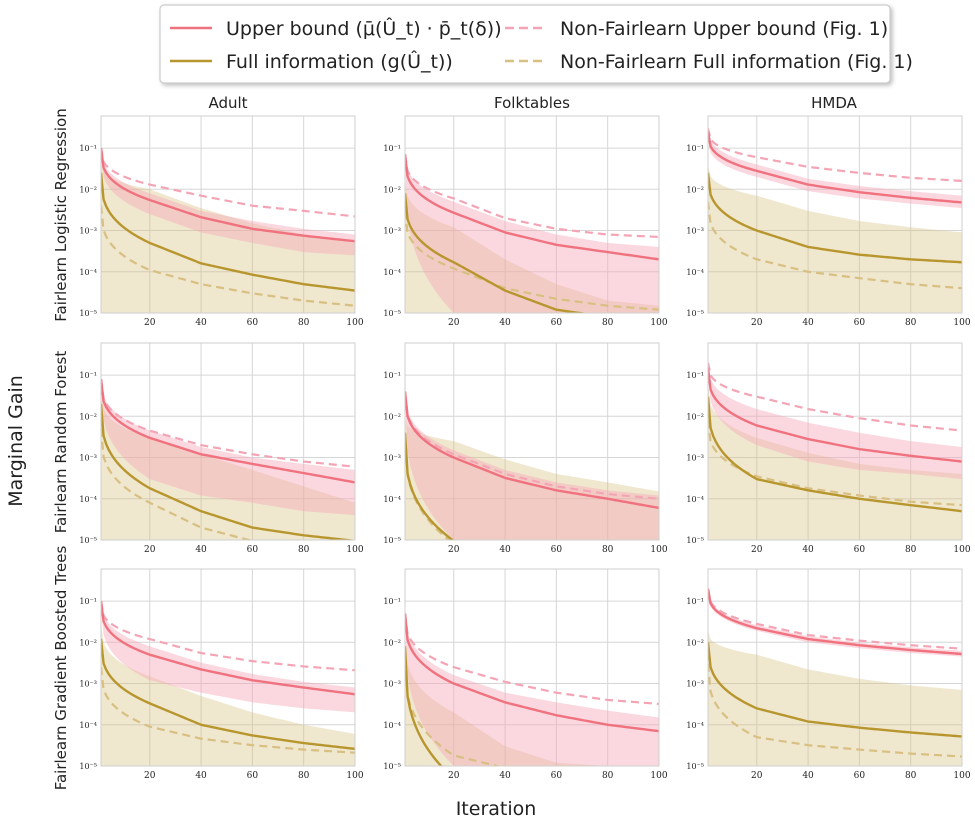 The width and height of the screenshot is (975, 823). I want to click on panel-r0-c1: 20 40 60 80 100 10⁻¹ 10⁻² 10⁻³ 10⁻⁴ 10⁻⁵, so click(525, 221).